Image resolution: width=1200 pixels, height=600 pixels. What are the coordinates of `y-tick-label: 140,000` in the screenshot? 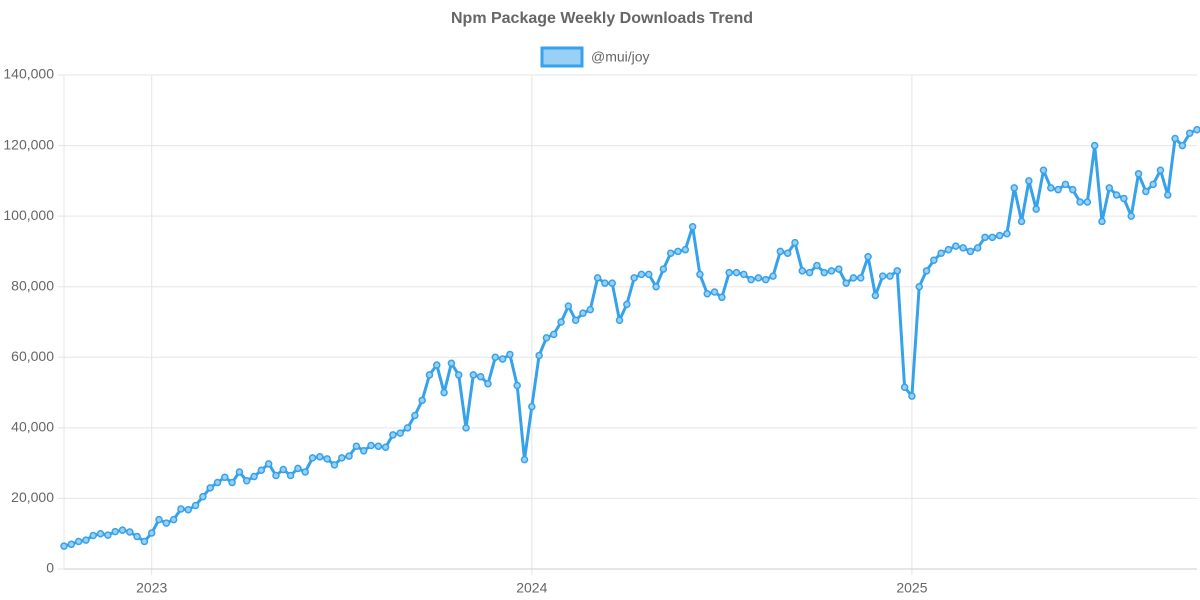 It's located at (28, 74).